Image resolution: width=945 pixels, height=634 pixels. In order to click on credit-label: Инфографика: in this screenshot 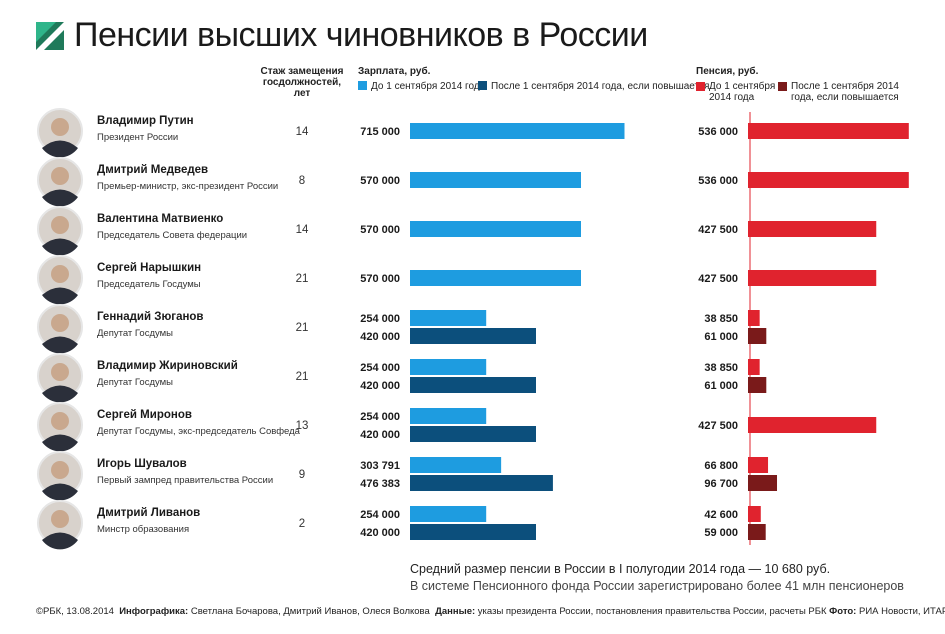, I will do `click(154, 611)`.